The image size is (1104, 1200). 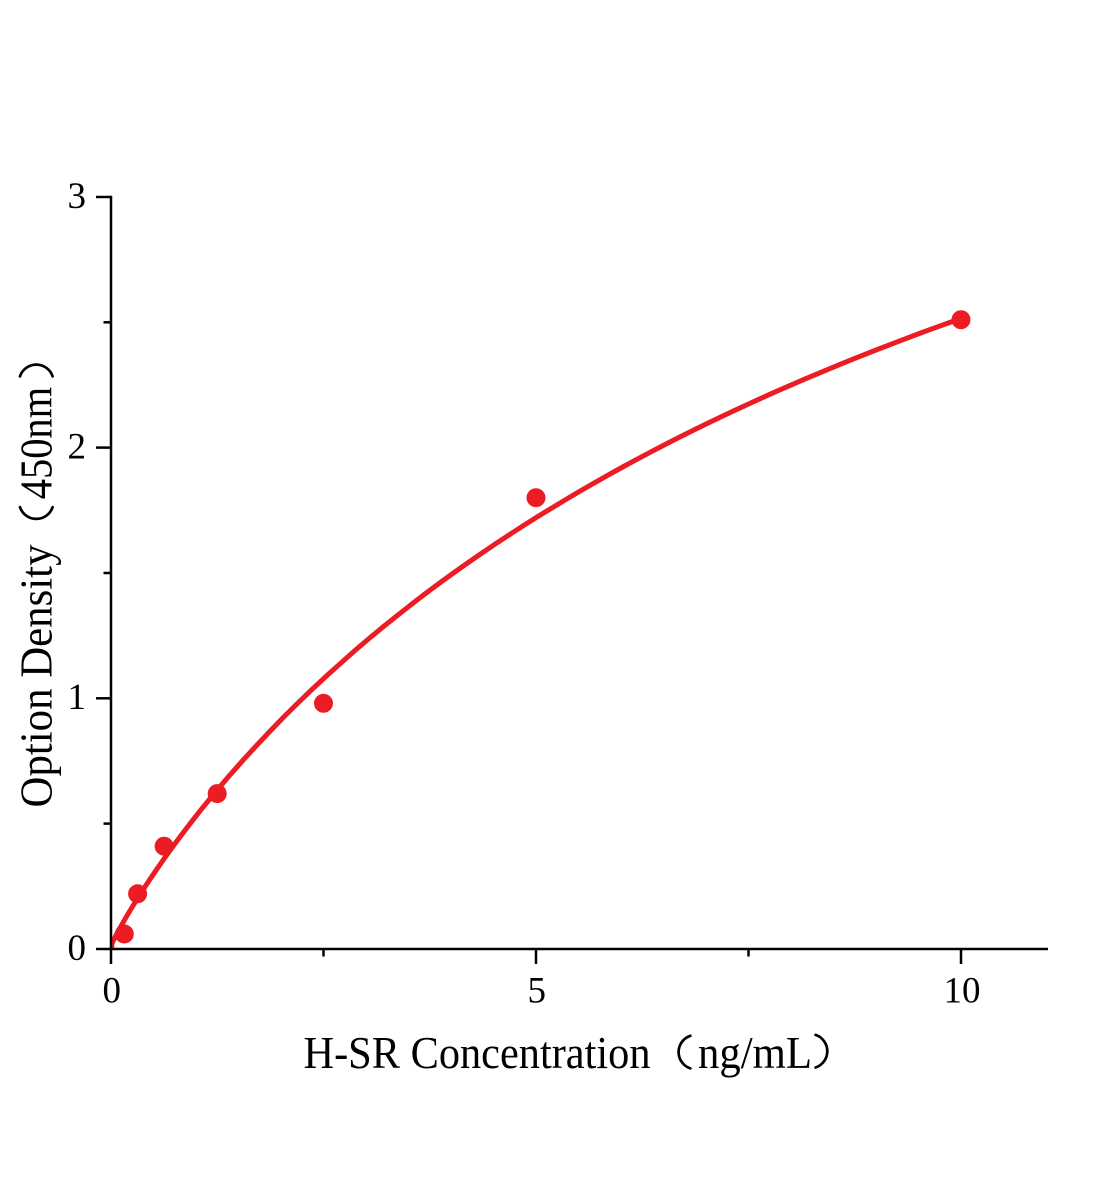 What do you see at coordinates (77, 697) in the screenshot?
I see `svg-text: 1` at bounding box center [77, 697].